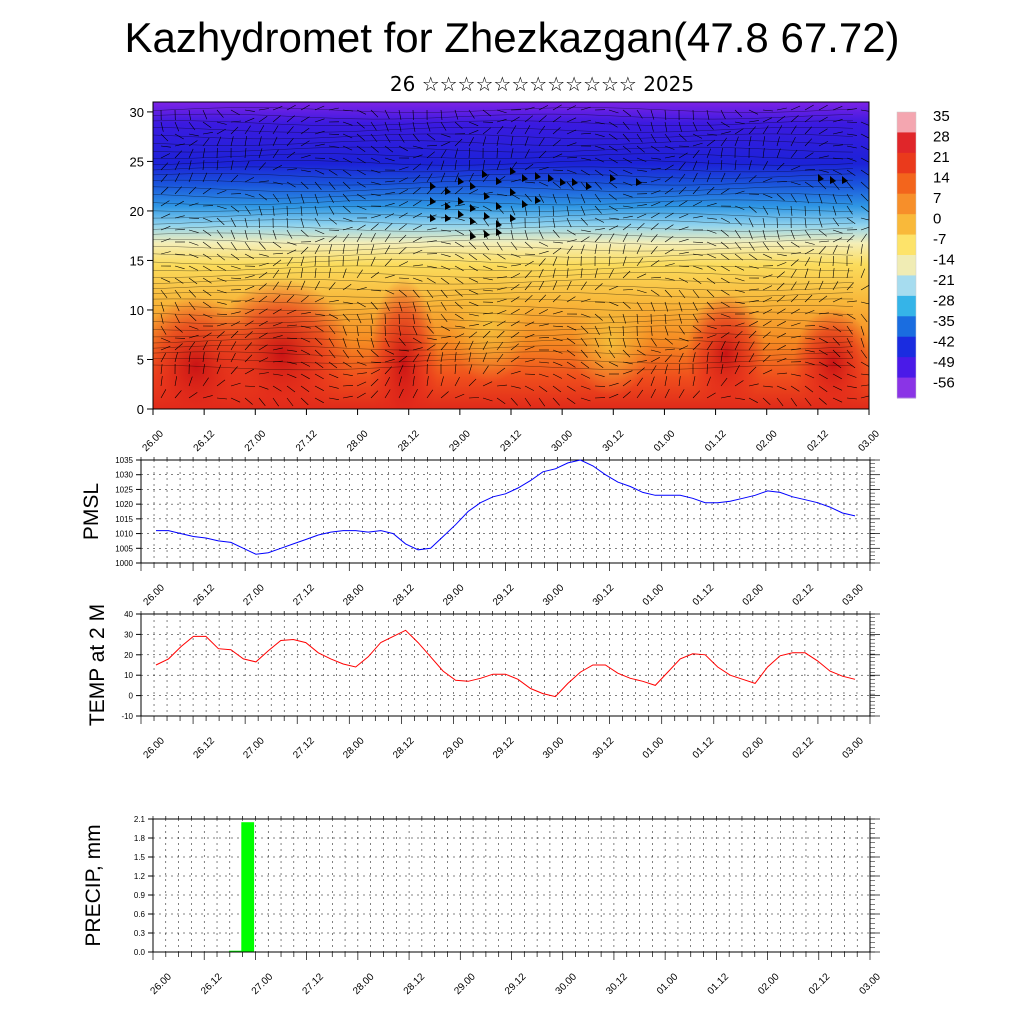  Describe the element at coordinates (281, 343) in the screenshot. I see `heatmap-warm-core` at that location.